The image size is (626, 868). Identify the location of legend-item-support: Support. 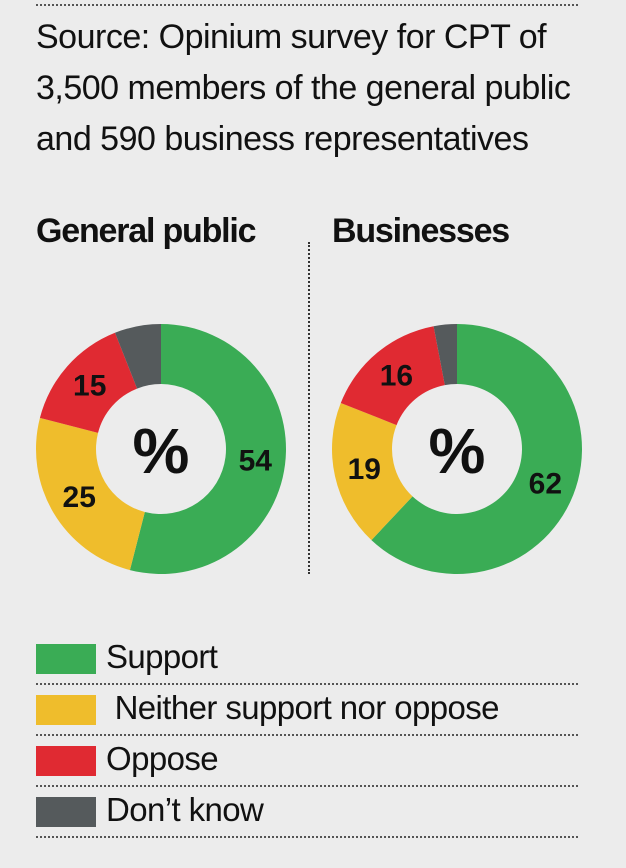
(307, 659).